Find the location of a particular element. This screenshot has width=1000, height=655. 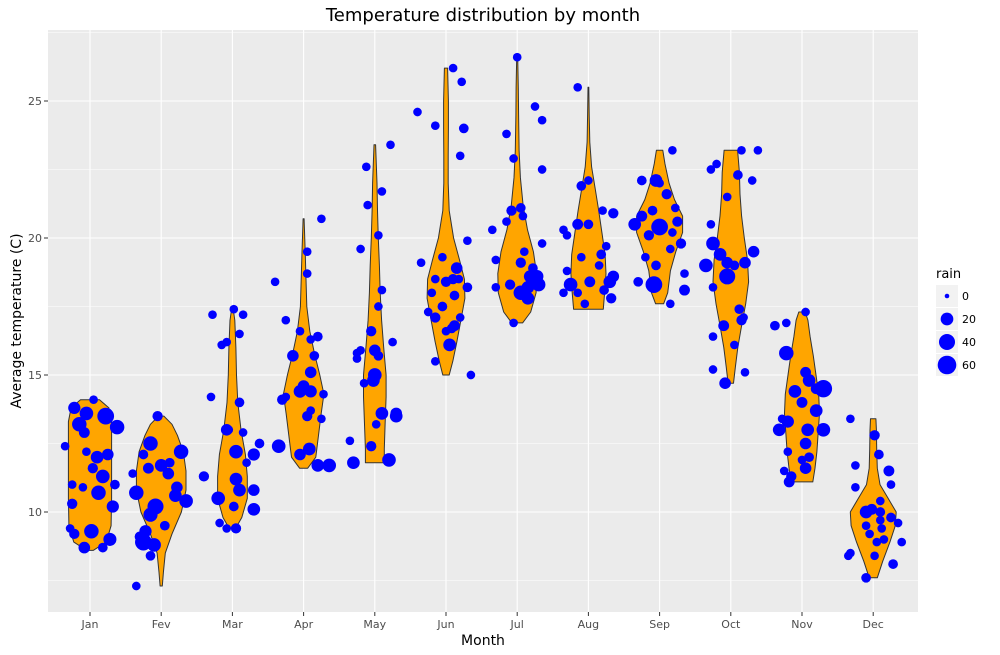

x-tick-label: May is located at coordinates (374, 624).